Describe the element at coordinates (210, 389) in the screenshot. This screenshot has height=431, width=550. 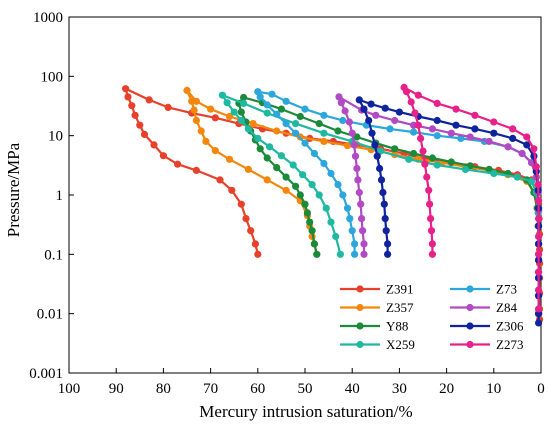
I see `x-tick-label: 70` at that location.